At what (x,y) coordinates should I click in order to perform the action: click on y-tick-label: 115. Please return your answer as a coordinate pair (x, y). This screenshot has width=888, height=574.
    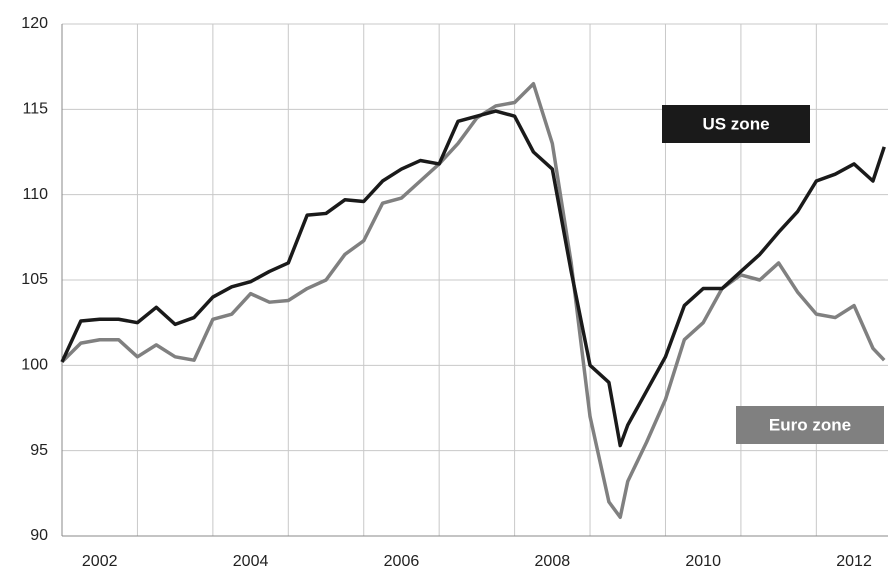
    Looking at the image, I should click on (35, 109).